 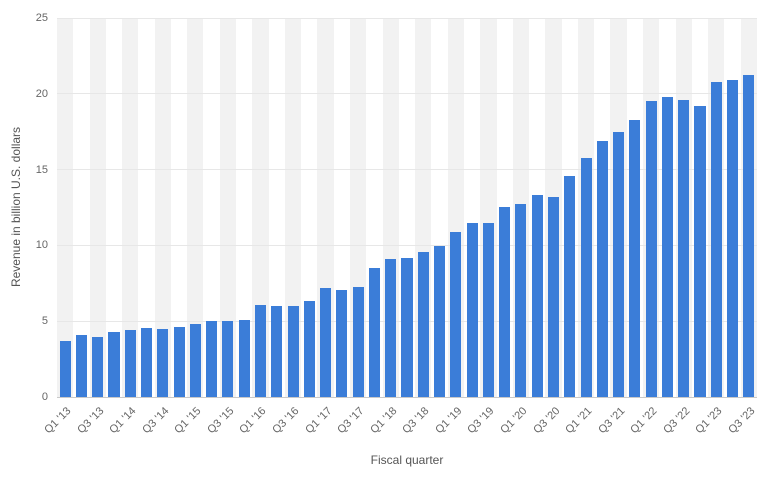 I want to click on y-tick-label: 20, so click(x=41, y=93).